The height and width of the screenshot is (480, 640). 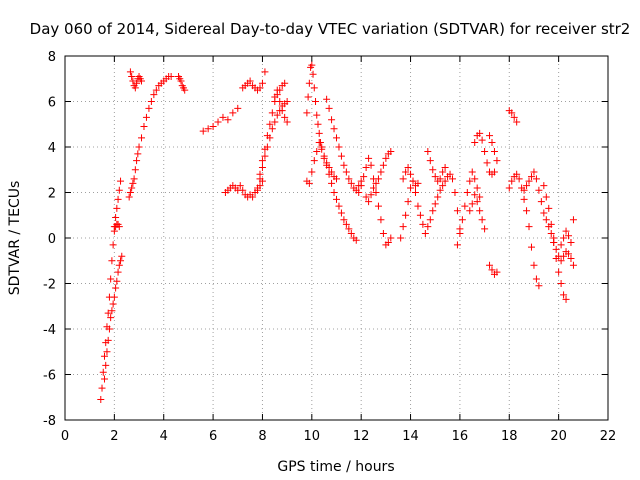 What do you see at coordinates (114, 436) in the screenshot?
I see `x-tick-label: 2` at bounding box center [114, 436].